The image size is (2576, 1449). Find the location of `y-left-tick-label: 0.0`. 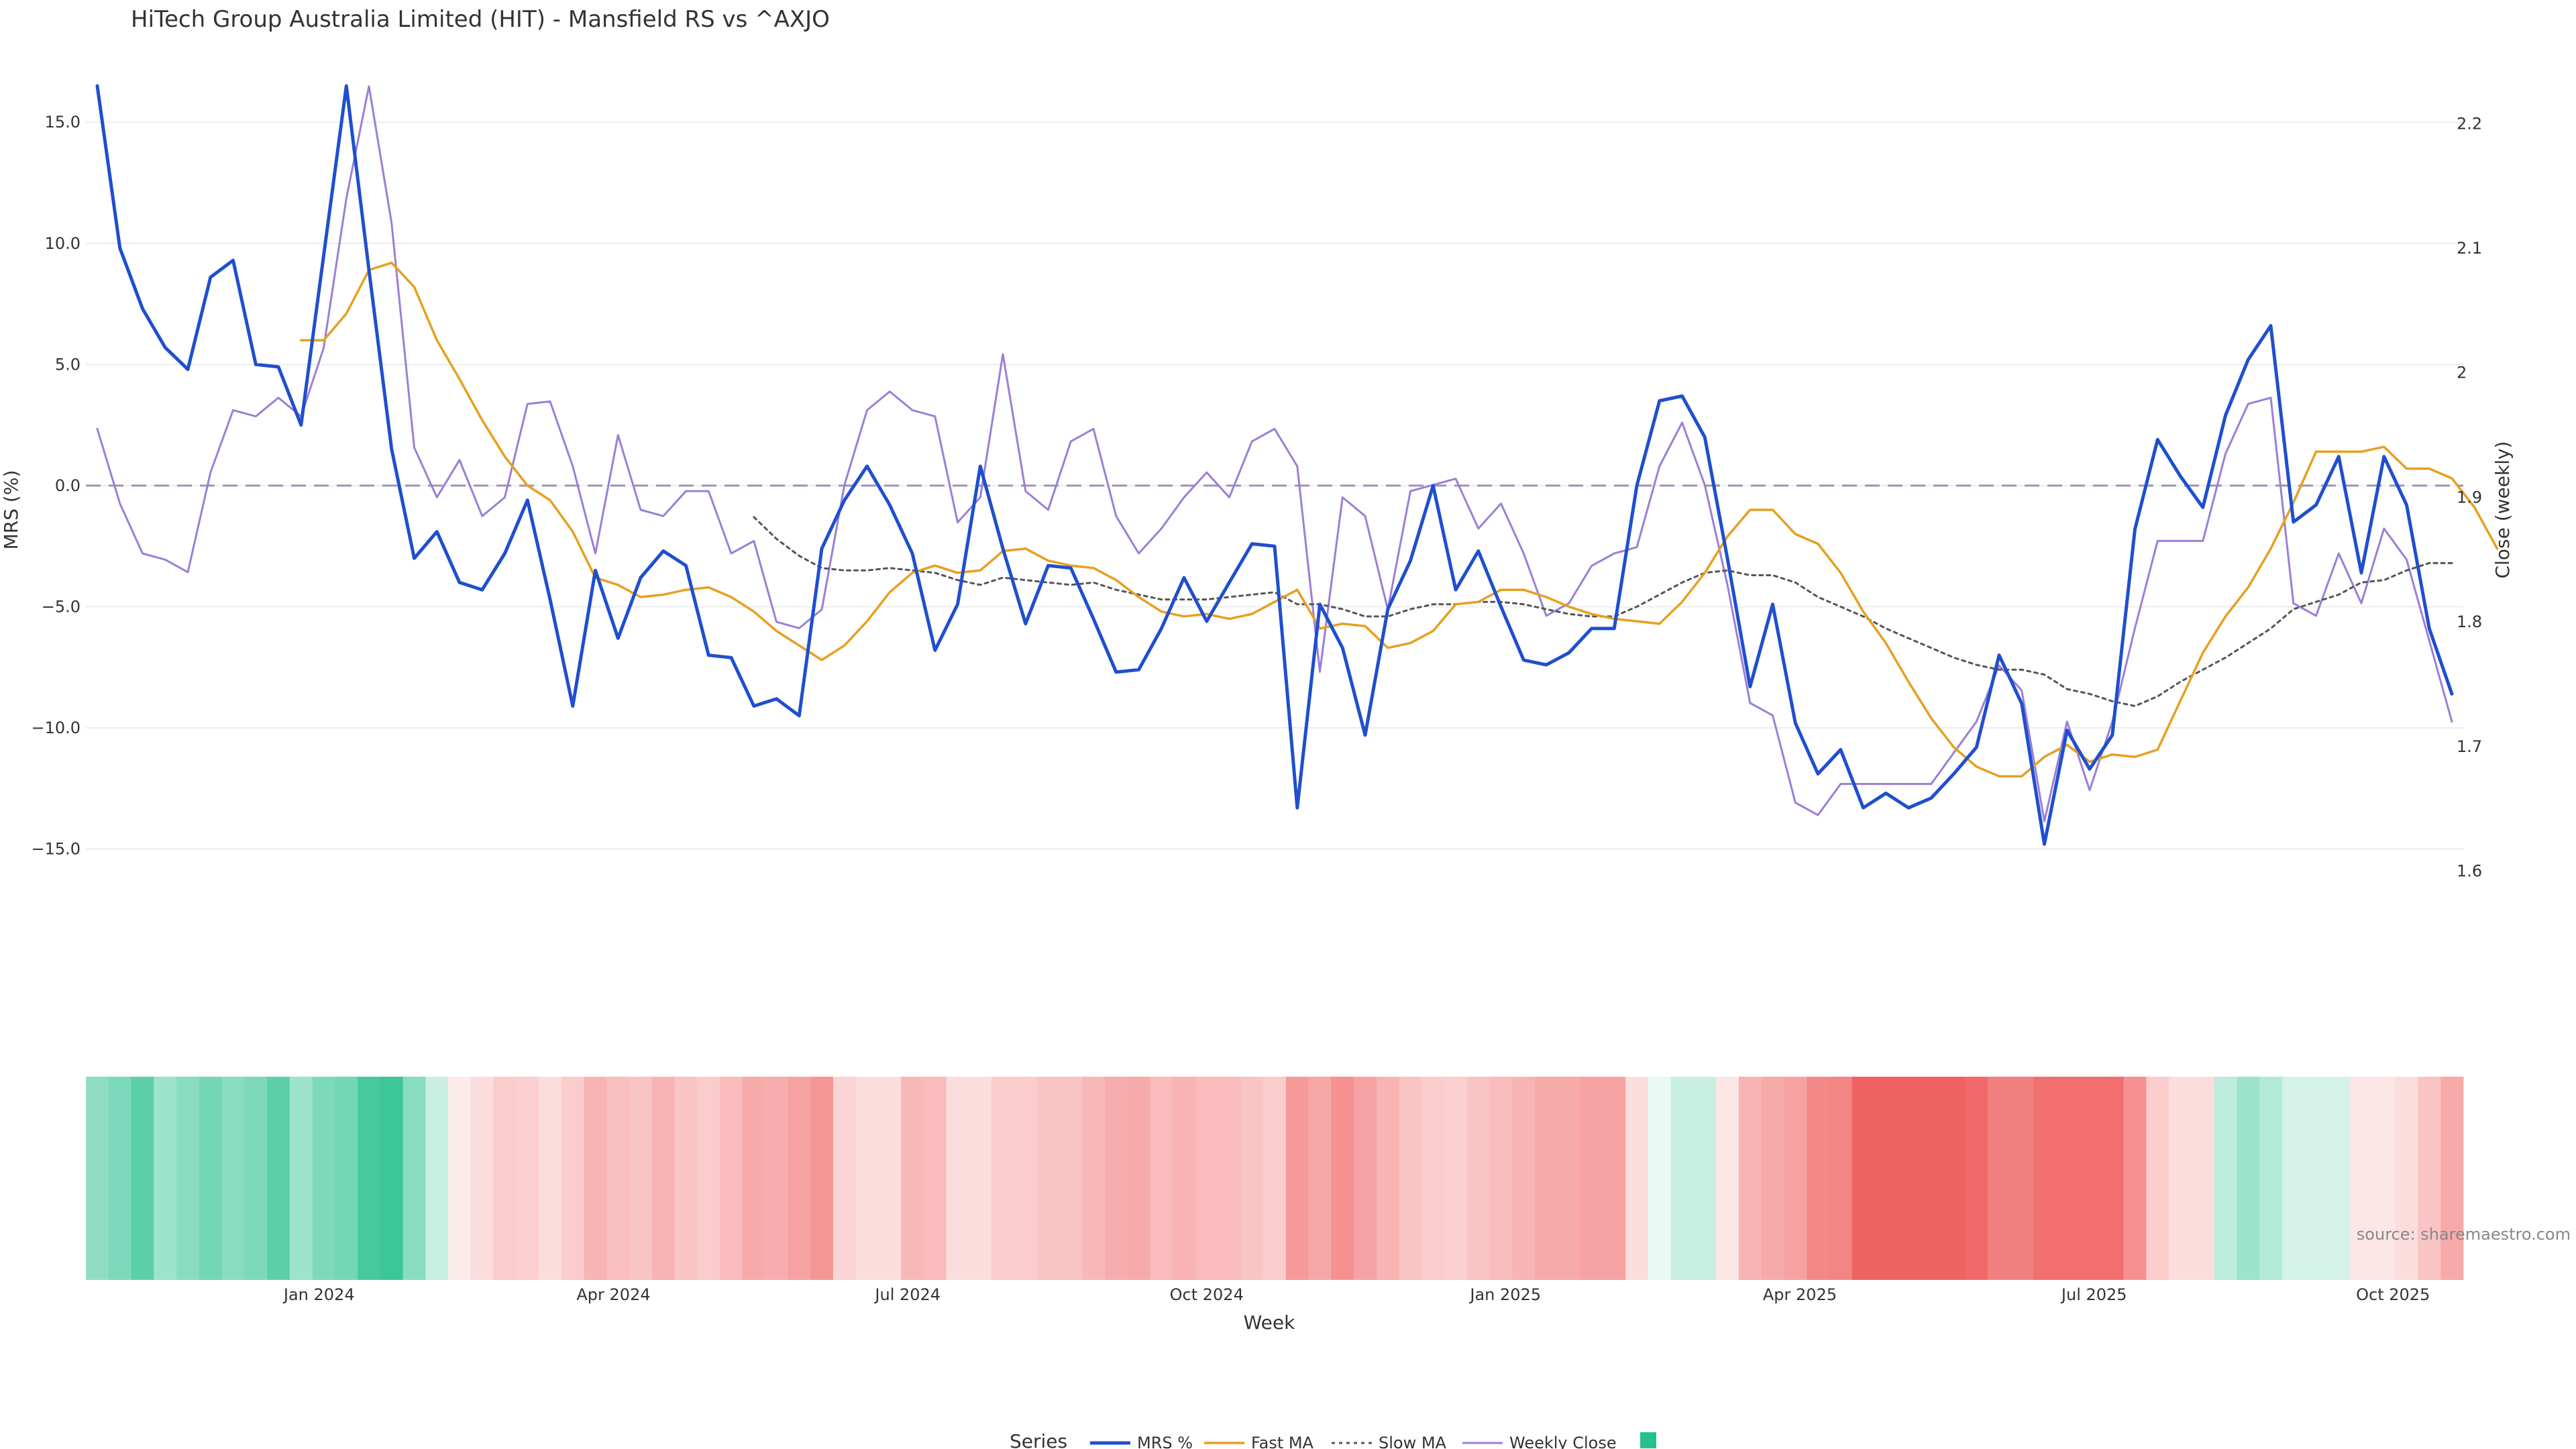

y-left-tick-label: 0.0 is located at coordinates (67, 485).